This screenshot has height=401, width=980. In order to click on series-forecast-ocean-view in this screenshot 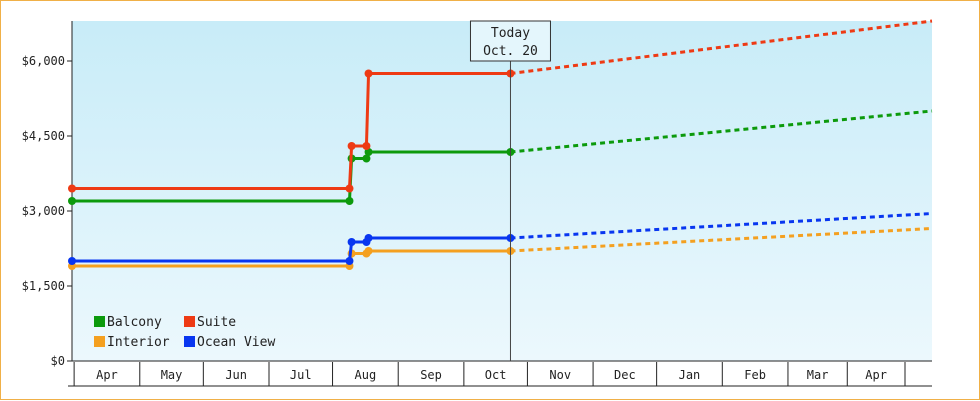, I will do `click(721, 226)`.